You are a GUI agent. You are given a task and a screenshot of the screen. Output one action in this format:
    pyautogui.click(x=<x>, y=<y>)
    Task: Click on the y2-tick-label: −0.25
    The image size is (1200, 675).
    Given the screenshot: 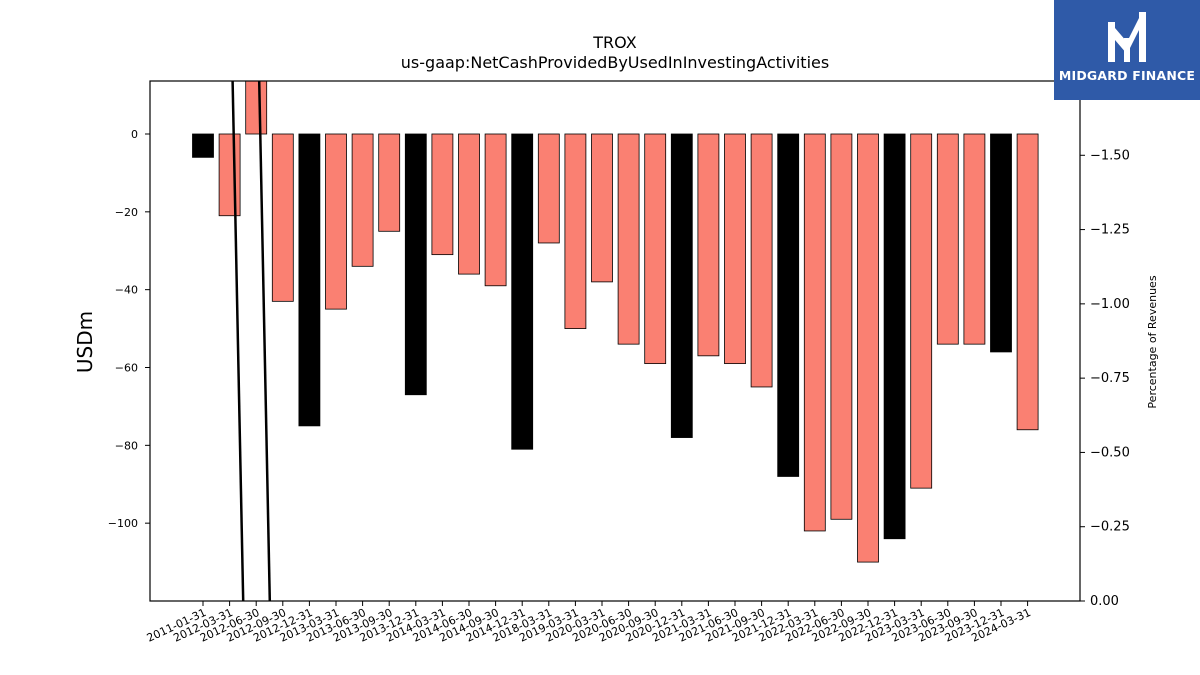 What is the action you would take?
    pyautogui.click(x=1110, y=527)
    